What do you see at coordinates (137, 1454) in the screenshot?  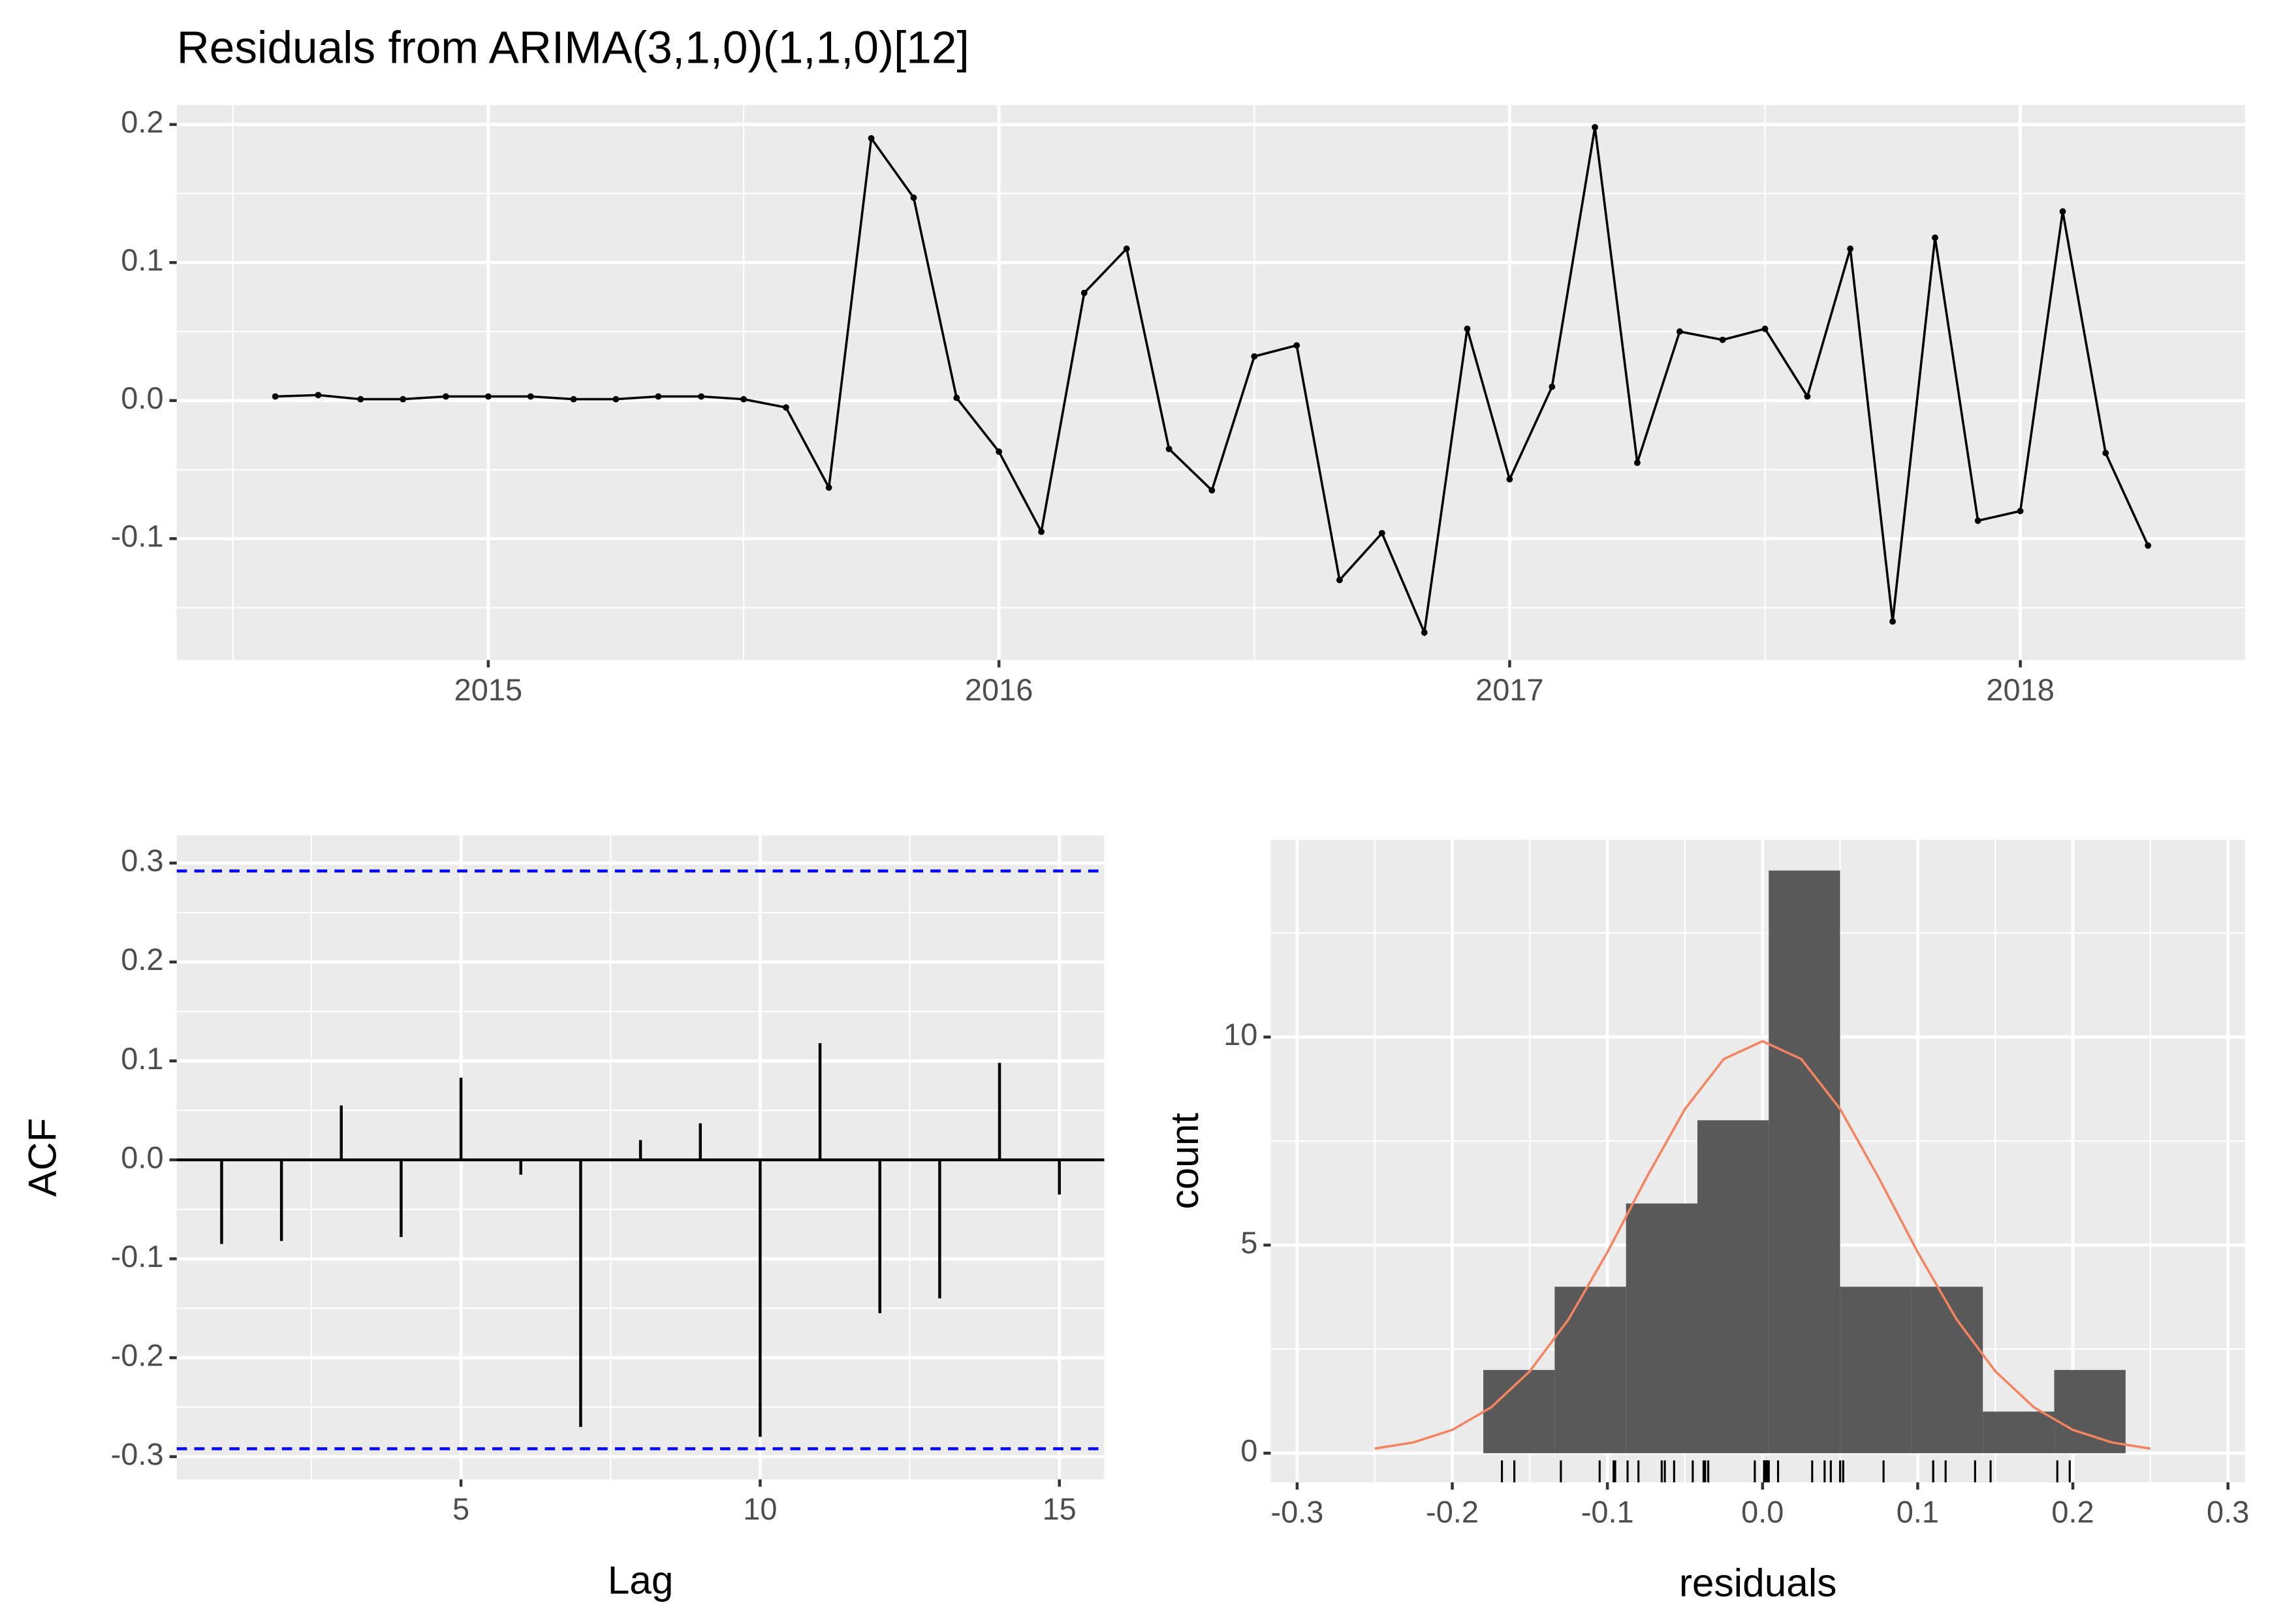 I see `y-tick-label: -0.3` at bounding box center [137, 1454].